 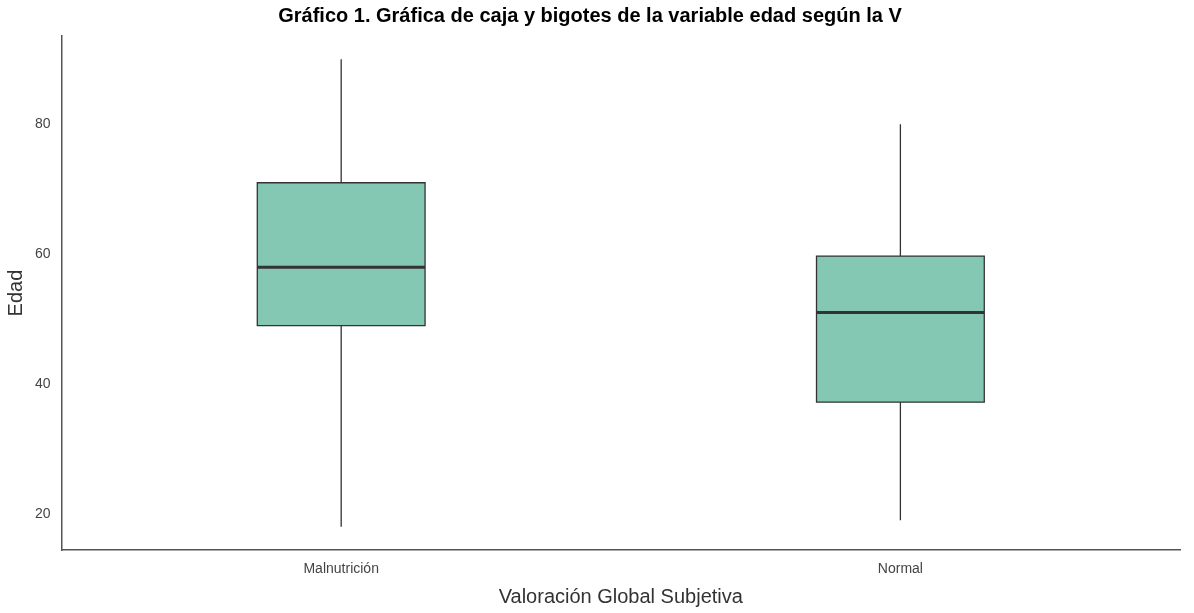 I want to click on x-tick-label: Normal, so click(x=900, y=568).